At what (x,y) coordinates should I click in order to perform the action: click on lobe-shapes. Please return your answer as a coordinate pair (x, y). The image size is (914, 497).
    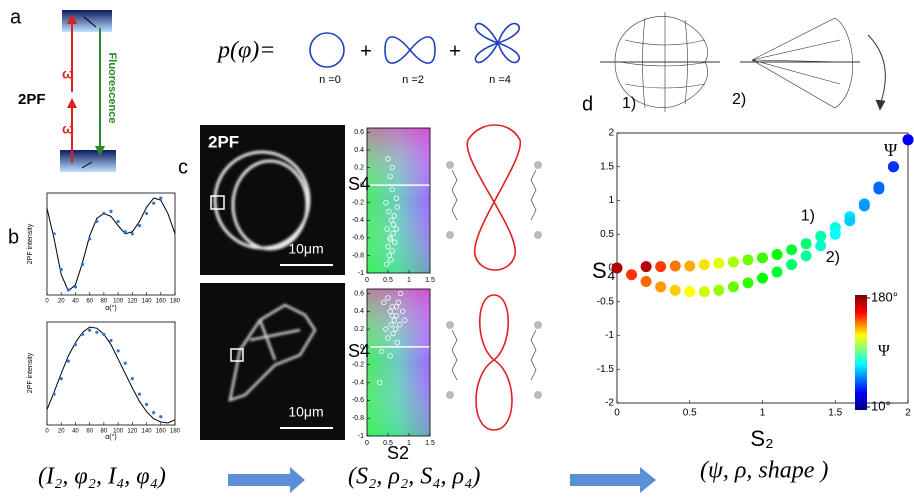
    Looking at the image, I should click on (414, 45).